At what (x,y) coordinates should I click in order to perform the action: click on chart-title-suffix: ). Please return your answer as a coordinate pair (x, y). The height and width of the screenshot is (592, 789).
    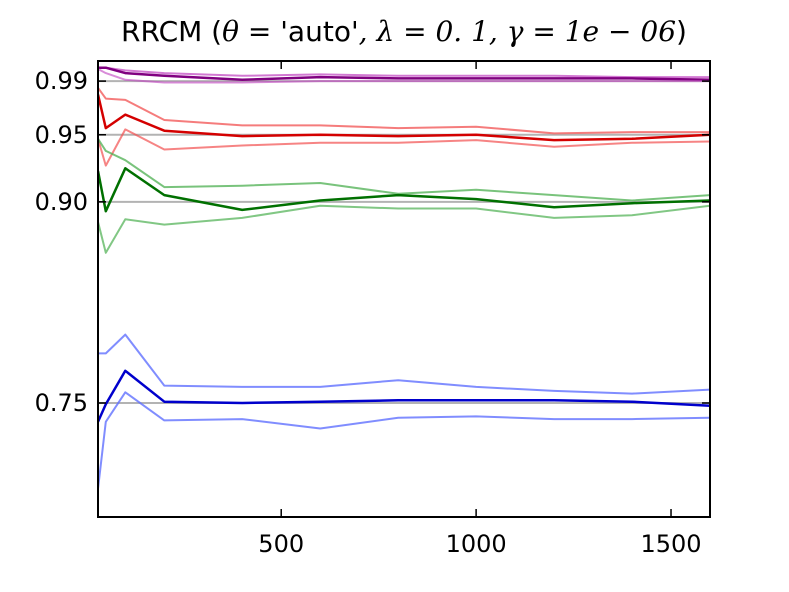
    Looking at the image, I should click on (681, 31).